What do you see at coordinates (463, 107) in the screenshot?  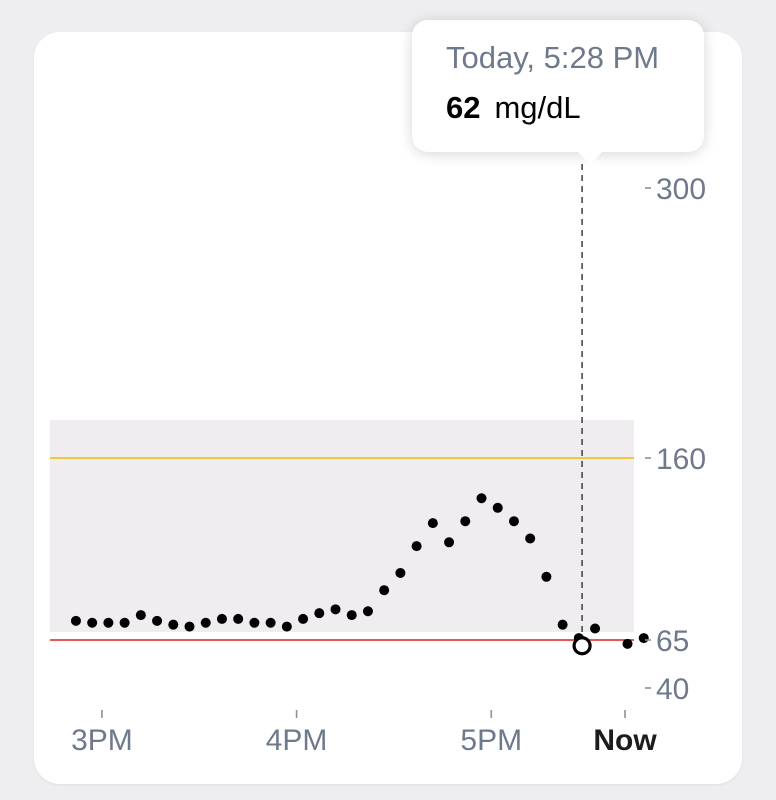 I see `tooltip-value: 62` at bounding box center [463, 107].